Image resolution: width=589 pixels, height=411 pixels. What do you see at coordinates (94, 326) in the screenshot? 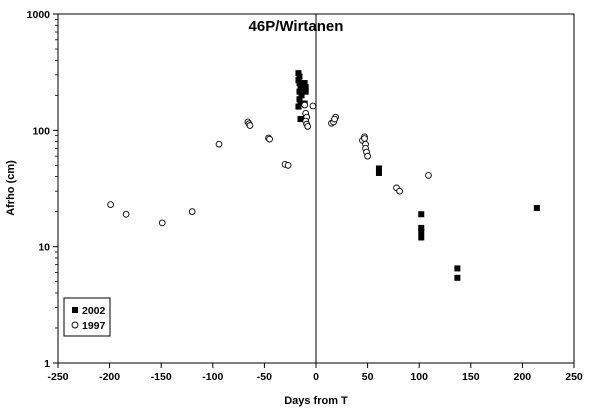
I see `legend-label-1997: 1997` at bounding box center [94, 326].